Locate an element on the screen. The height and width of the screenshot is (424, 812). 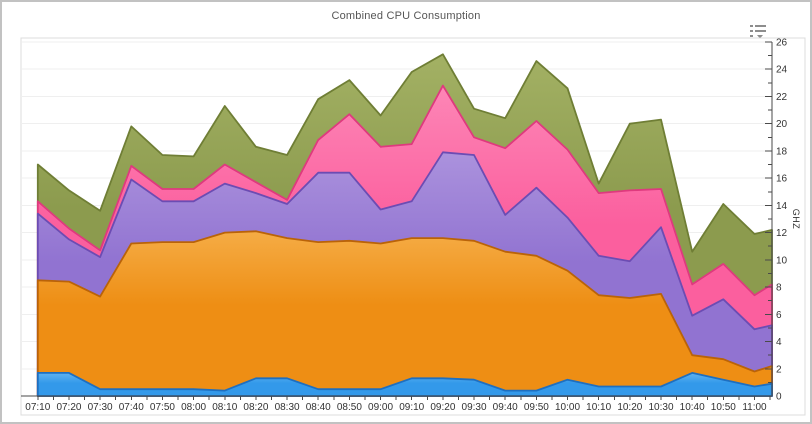
x-tick-label: 09:20 is located at coordinates (442, 407).